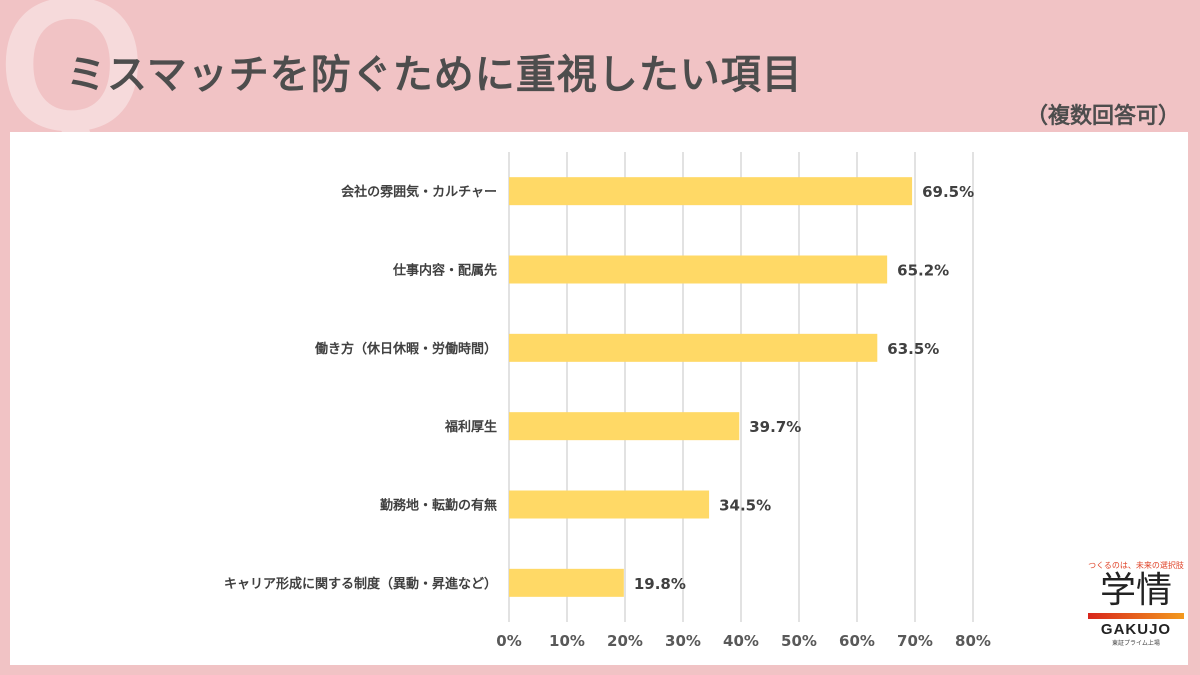 The image size is (1200, 675). Describe the element at coordinates (741, 641) in the screenshot. I see `x-tick-label: 40%` at that location.